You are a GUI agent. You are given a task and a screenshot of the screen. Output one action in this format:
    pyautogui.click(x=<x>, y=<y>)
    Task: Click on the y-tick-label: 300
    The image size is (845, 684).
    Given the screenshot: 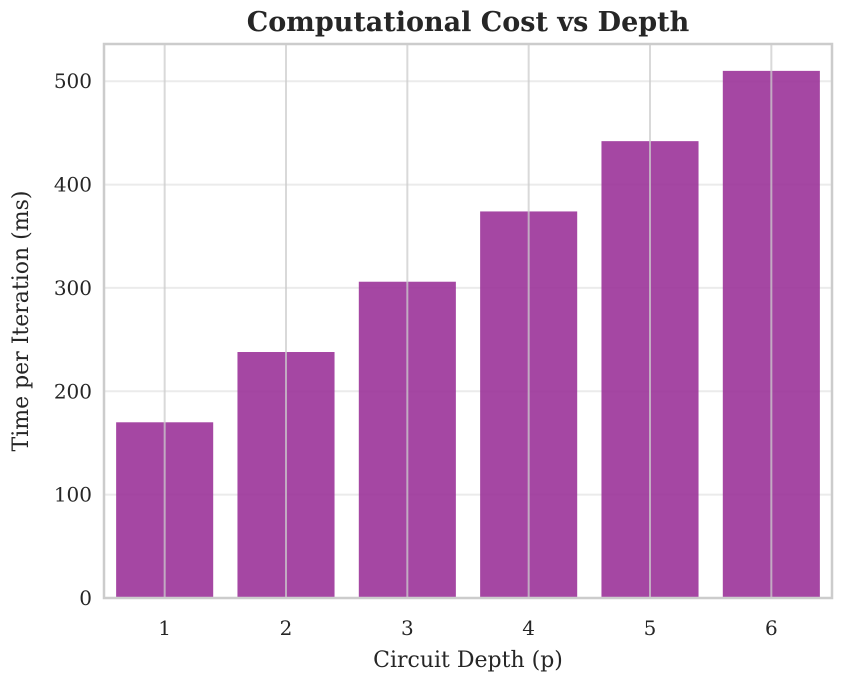 What is the action you would take?
    pyautogui.click(x=73, y=288)
    